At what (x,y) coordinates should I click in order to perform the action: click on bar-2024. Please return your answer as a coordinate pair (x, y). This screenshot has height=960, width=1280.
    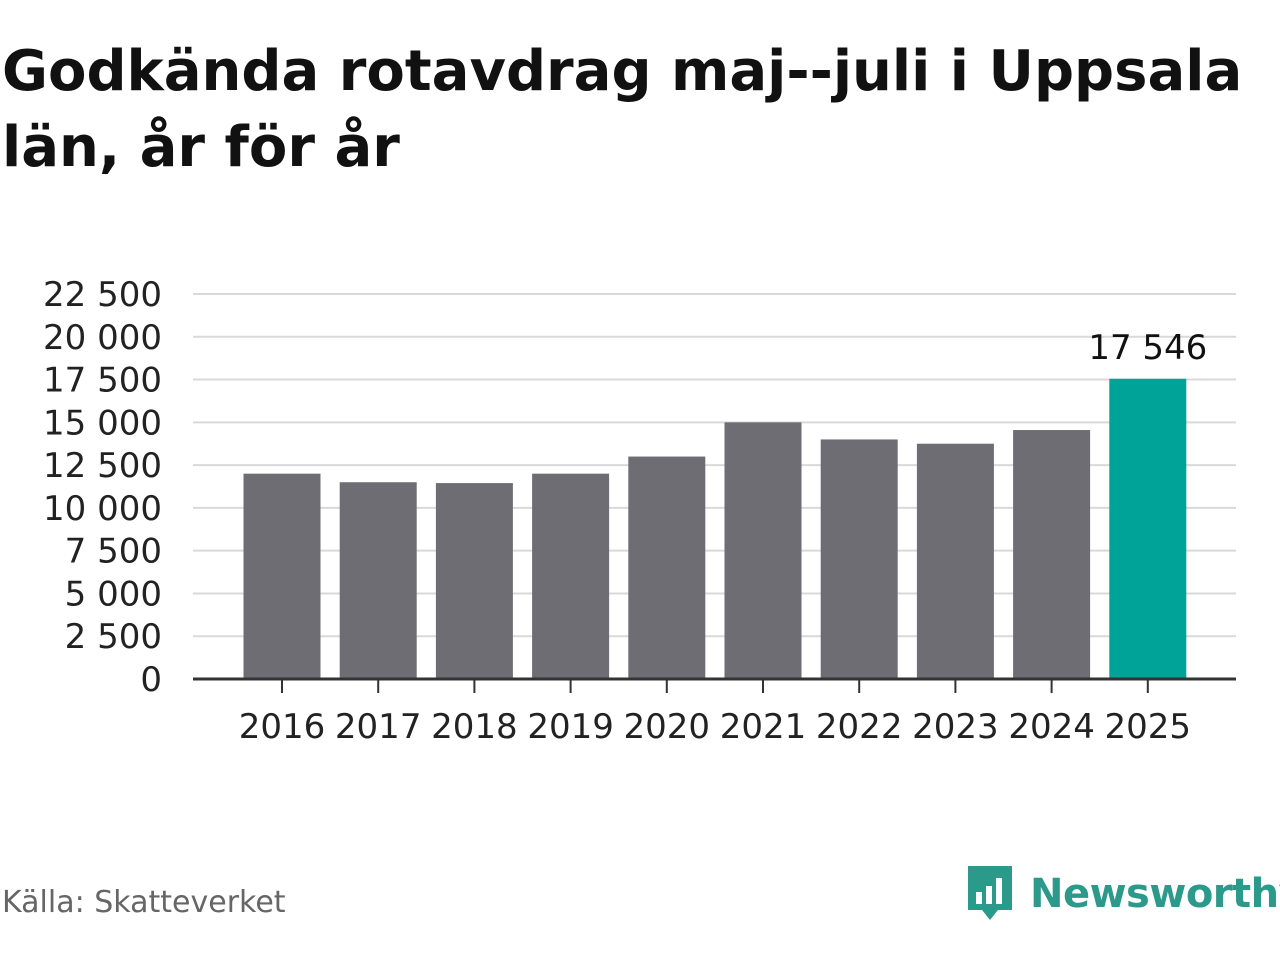
    Looking at the image, I should click on (1052, 554).